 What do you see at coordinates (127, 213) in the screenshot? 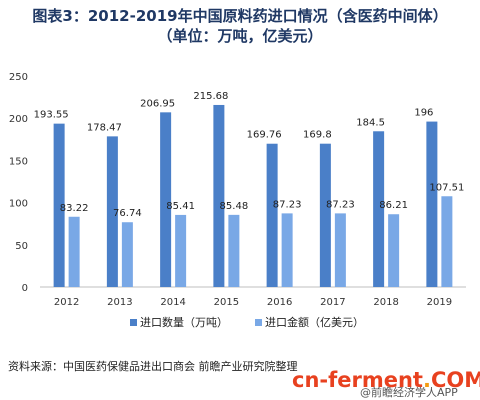
I see `data-label: 76.74` at bounding box center [127, 213].